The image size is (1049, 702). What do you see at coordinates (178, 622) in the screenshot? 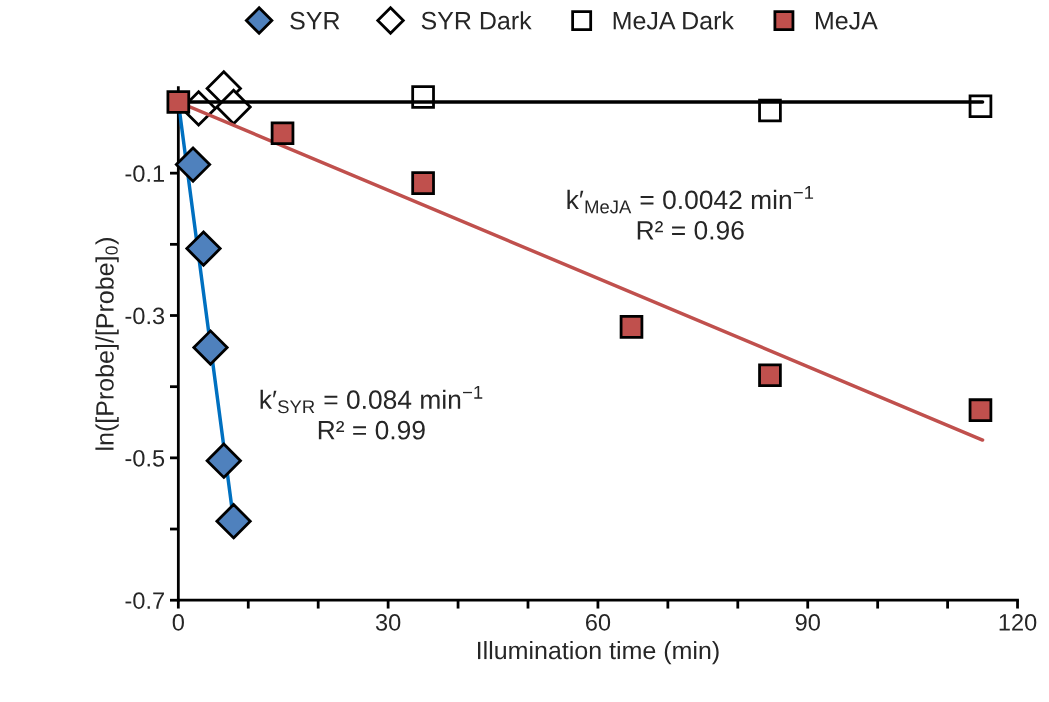
I see `x-tick-label: 0` at bounding box center [178, 622].